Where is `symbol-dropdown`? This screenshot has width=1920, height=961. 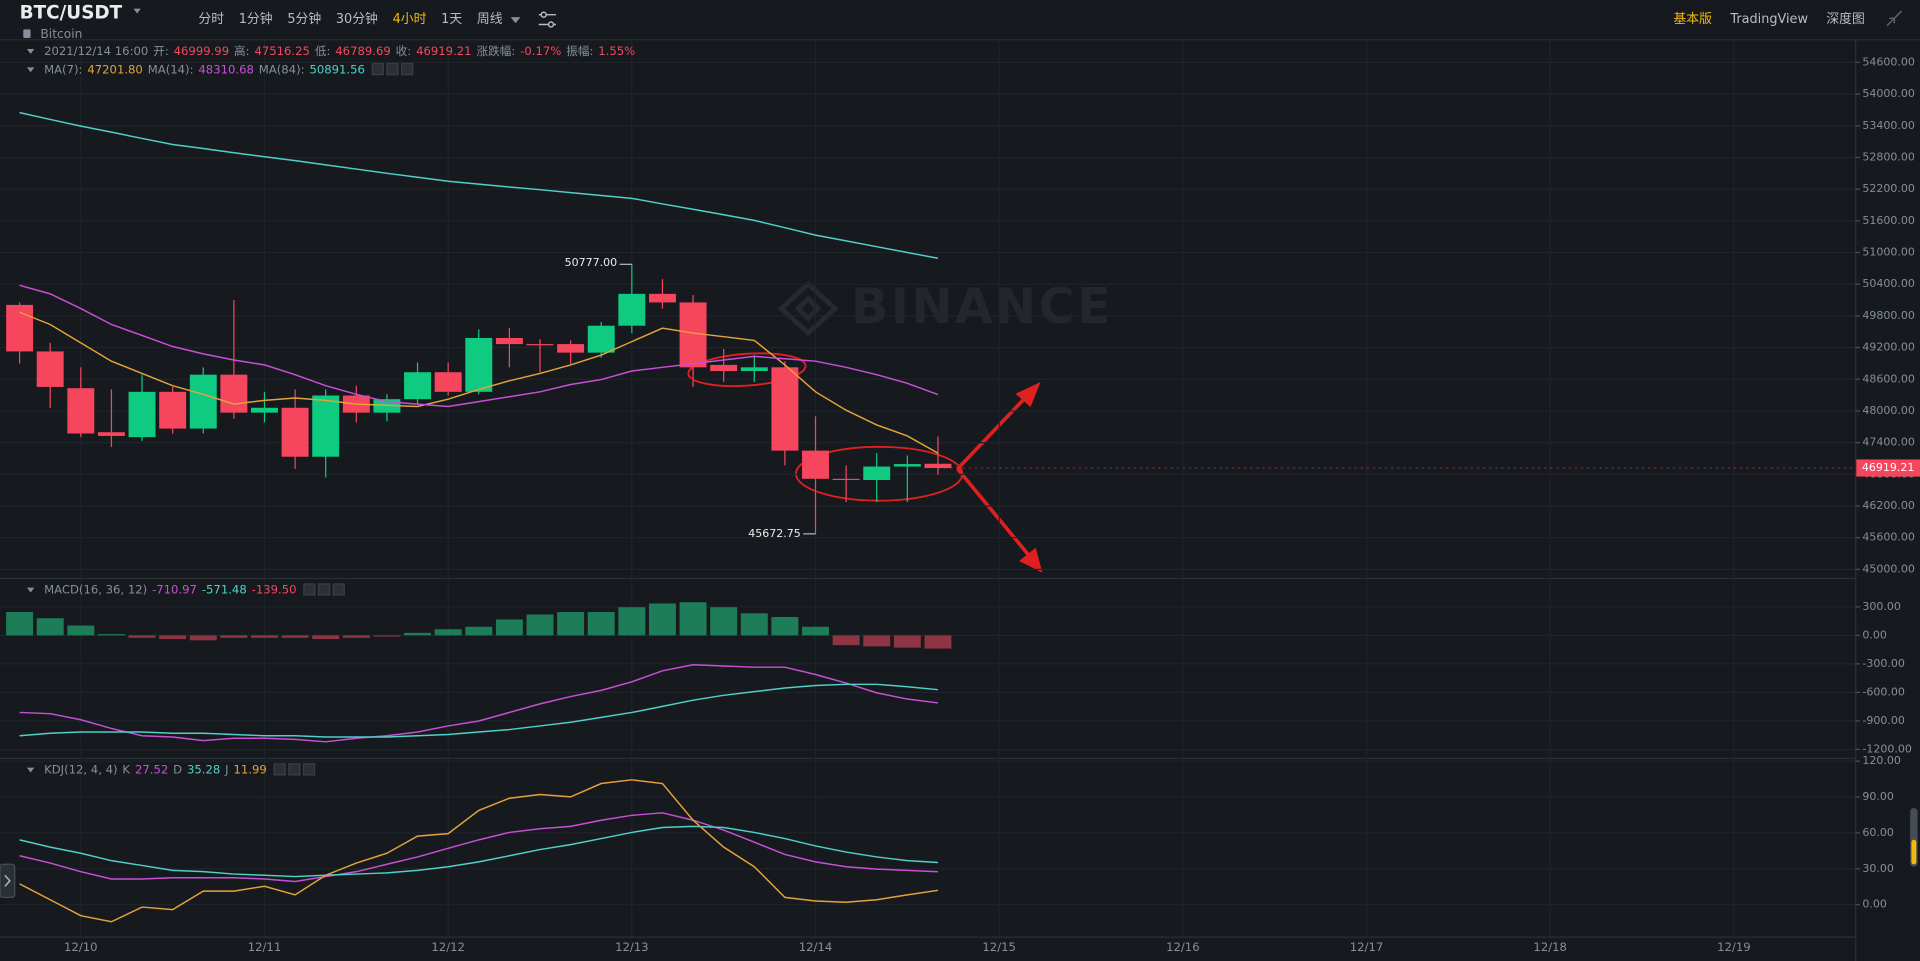 symbol-dropdown is located at coordinates (137, 11).